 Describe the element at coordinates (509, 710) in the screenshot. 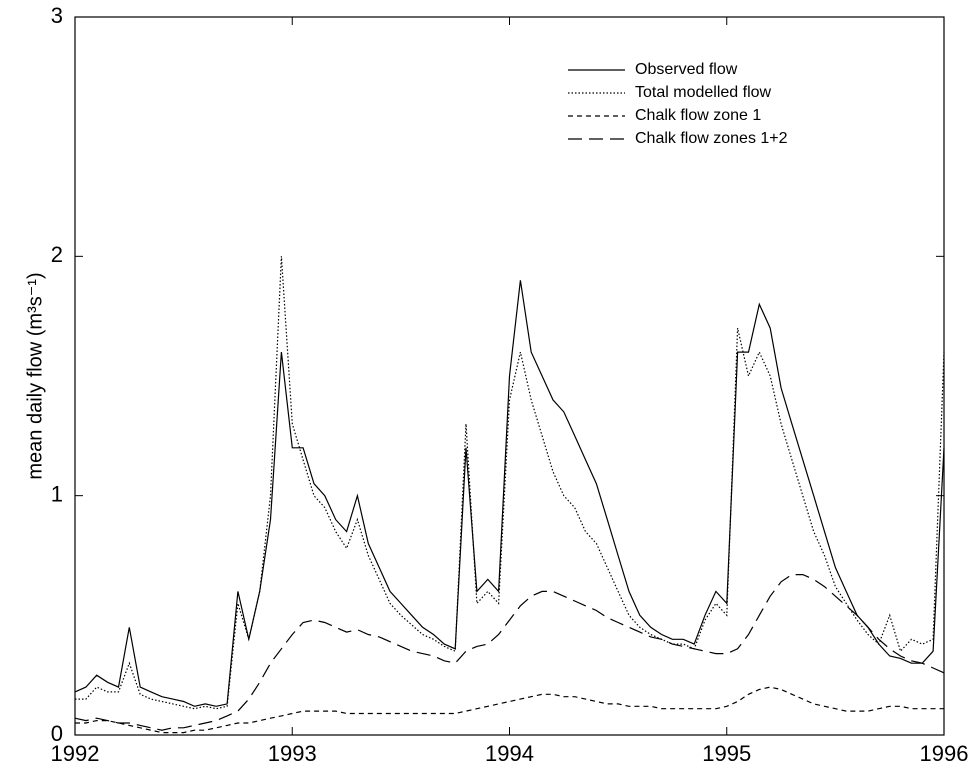

I see `series-line` at that location.